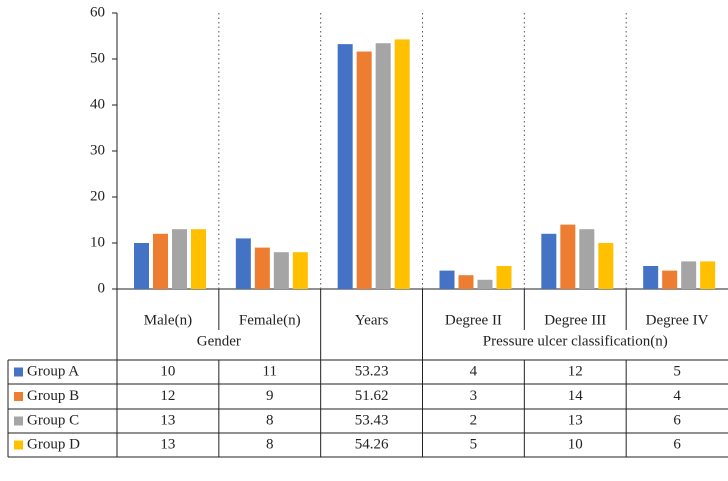 This screenshot has width=728, height=481. Describe the element at coordinates (270, 371) in the screenshot. I see `table-cell: 11` at that location.